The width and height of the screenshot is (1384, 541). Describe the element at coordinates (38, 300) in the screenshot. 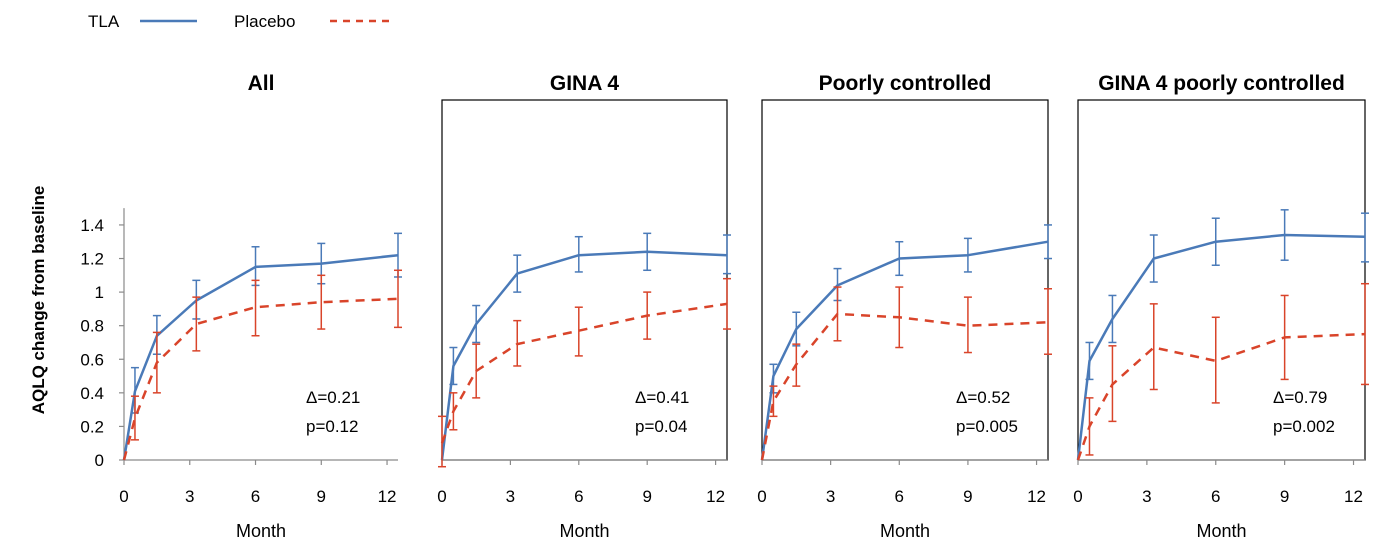

I see `y-axis-label: AQLQ change from baseline` at that location.